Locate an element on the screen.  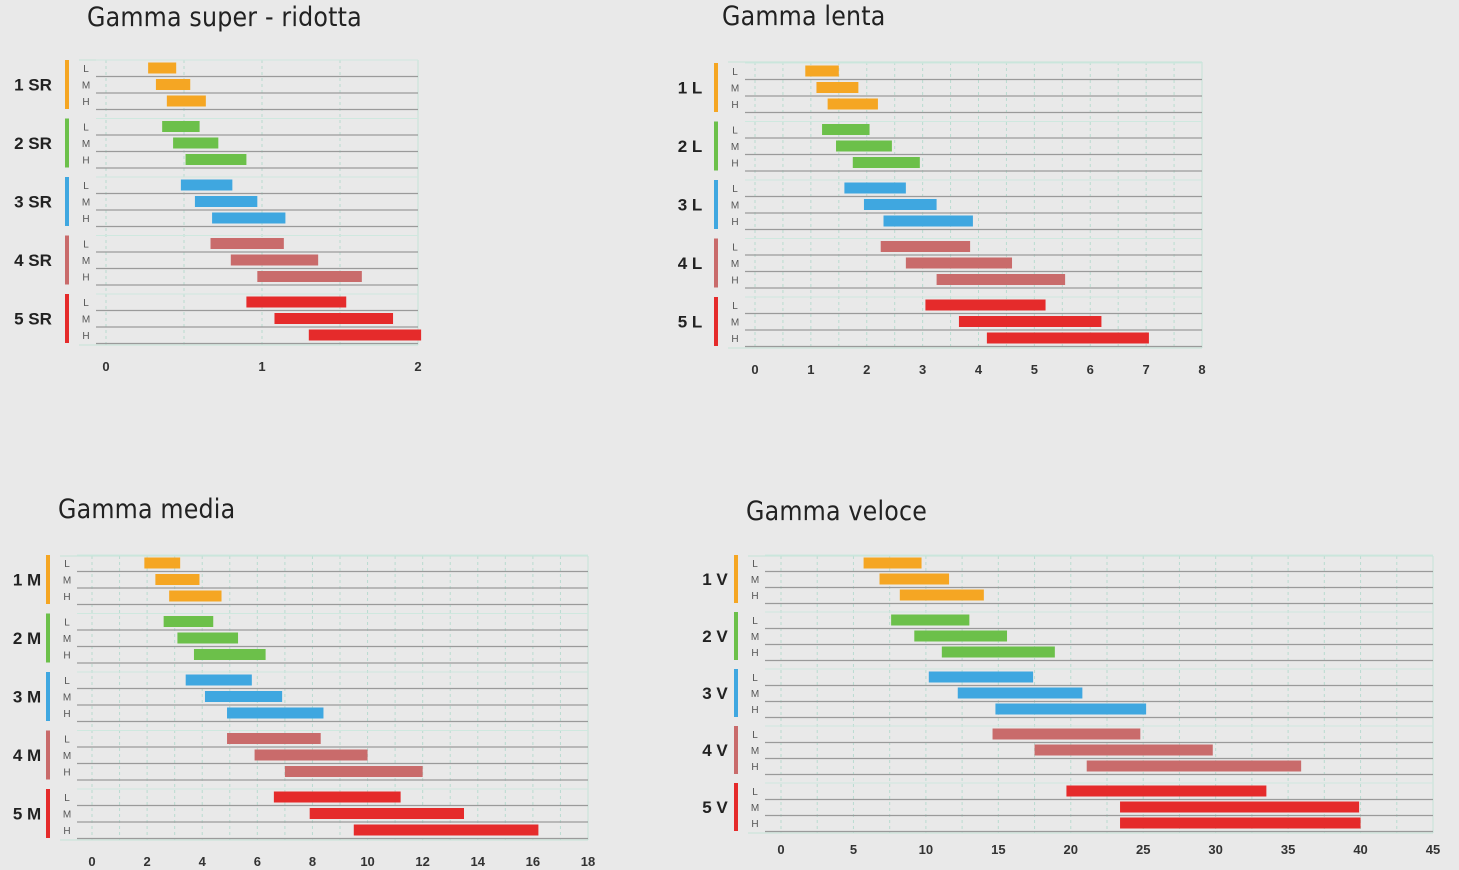
gear-label: 2 V is located at coordinates (715, 636).